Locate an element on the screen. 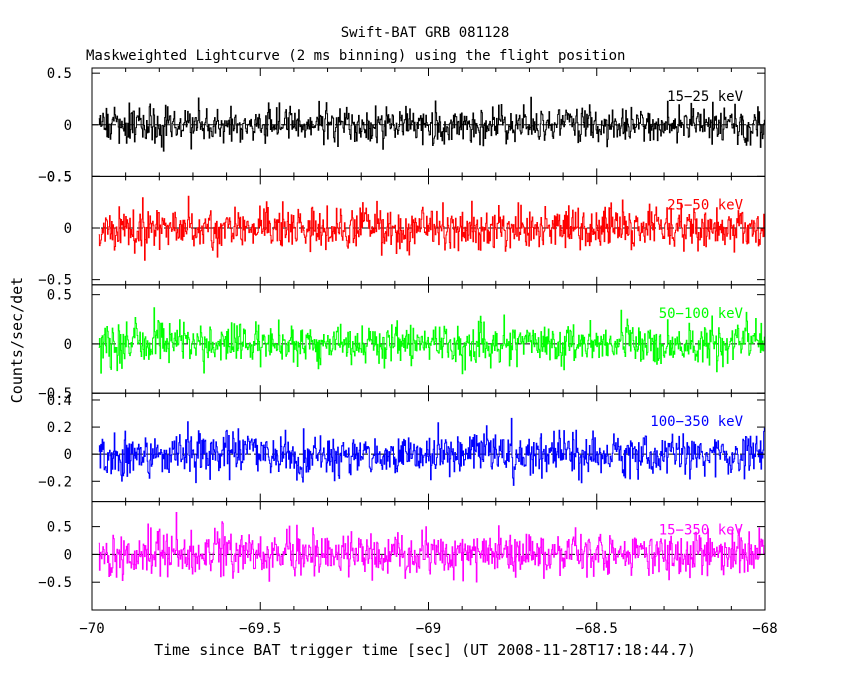 The width and height of the screenshot is (850, 685). panel-100-350-kev: −0.2 0 0.2 0.4 100−350 keV is located at coordinates (402, 447).